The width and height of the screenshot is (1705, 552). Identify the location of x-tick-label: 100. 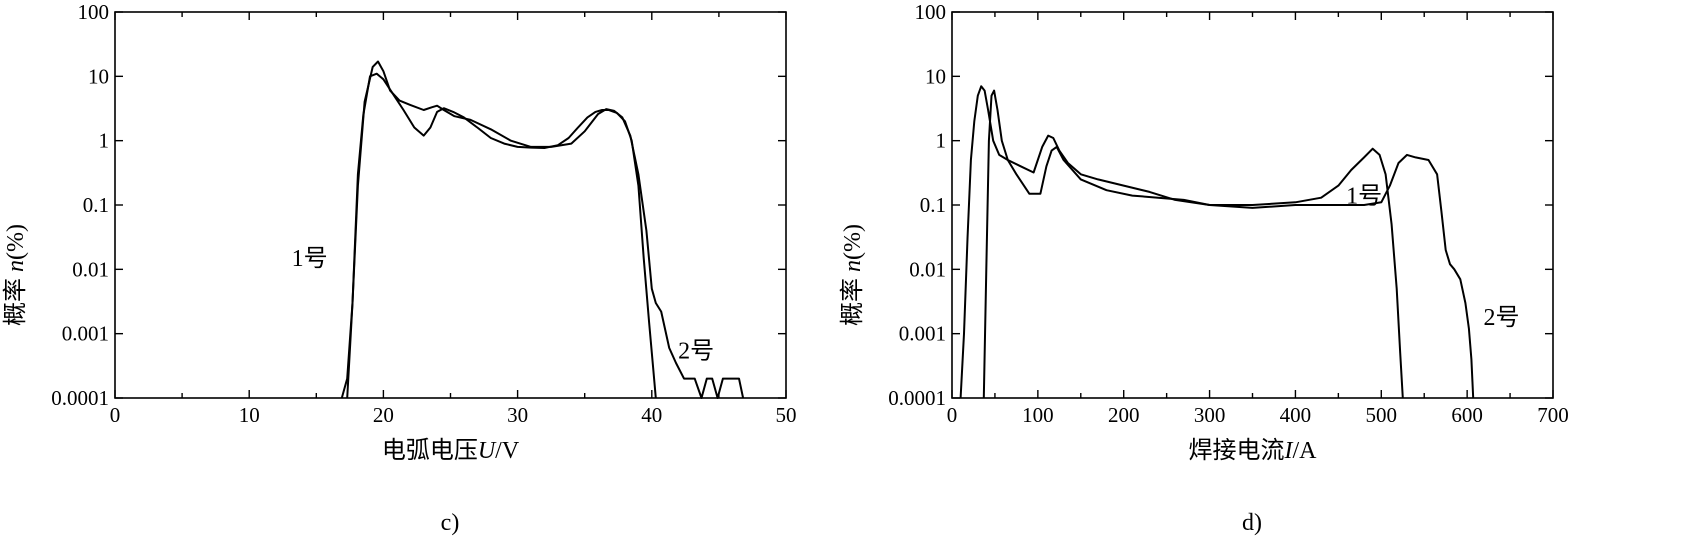
(1038, 415).